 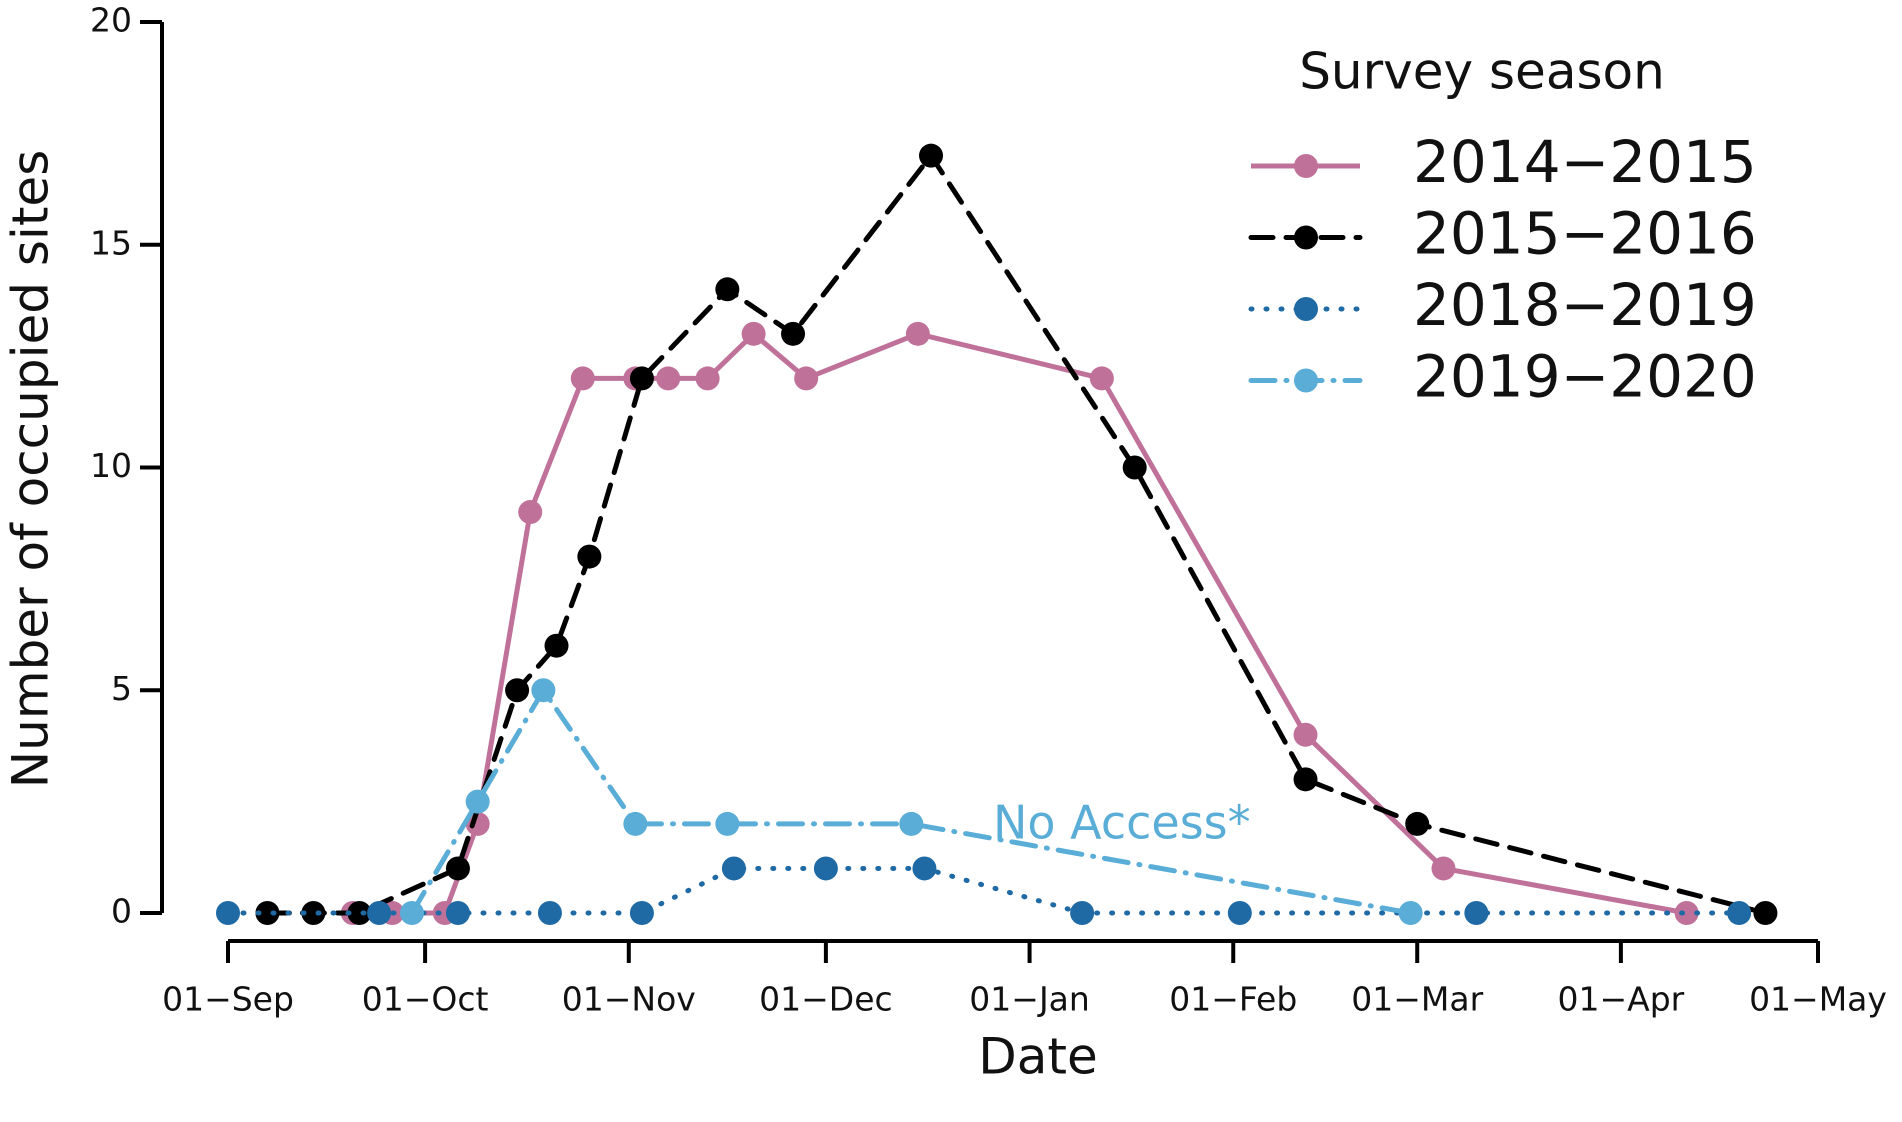 What do you see at coordinates (1038, 1057) in the screenshot?
I see `x-axis-title: Date` at bounding box center [1038, 1057].